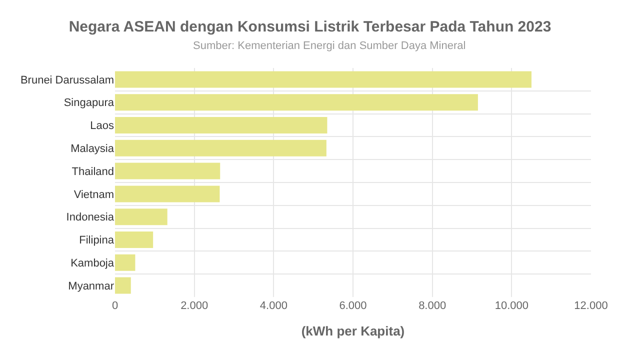 The image size is (620, 348). What do you see at coordinates (353, 331) in the screenshot?
I see `x-axis-title: (kWh per Kapita)` at bounding box center [353, 331].